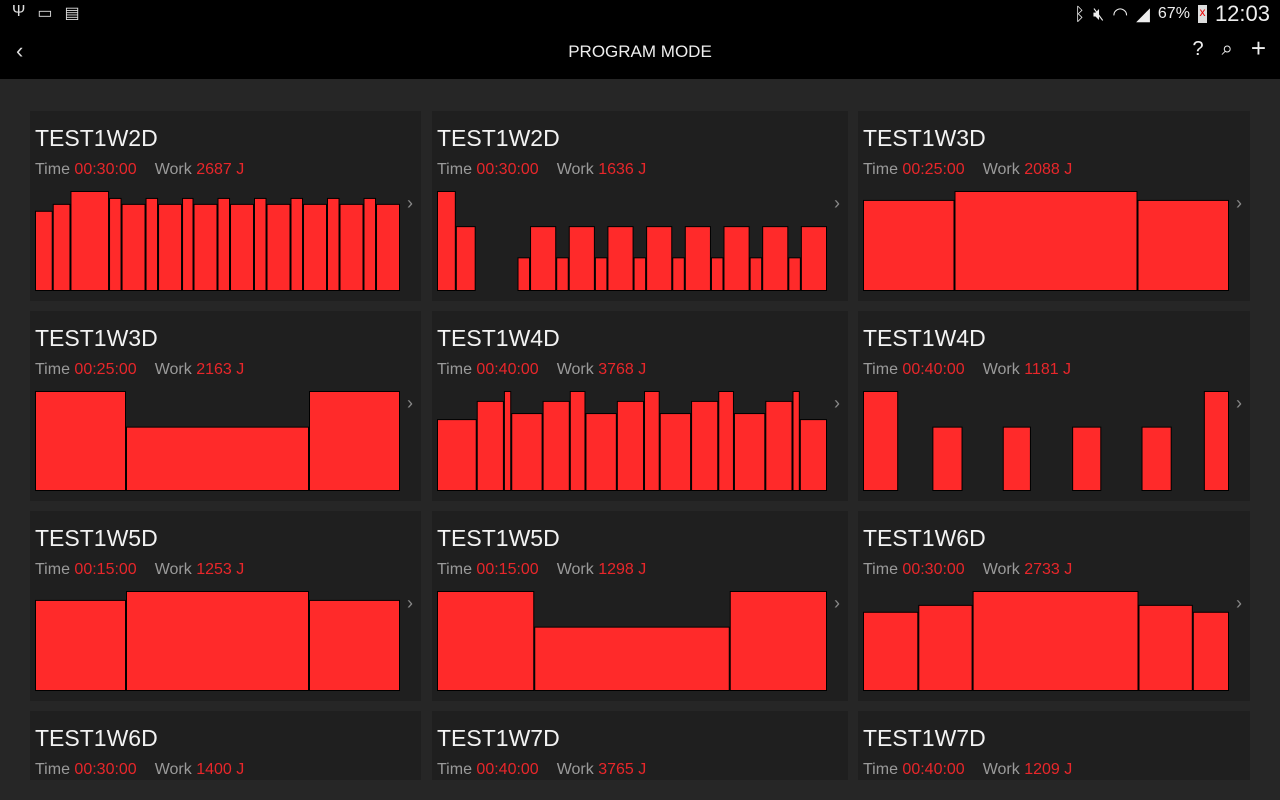 This screenshot has width=1280, height=800. I want to click on program-card: TEST1W7D Time 00:40:00 Work 1209 J, so click(1054, 745).